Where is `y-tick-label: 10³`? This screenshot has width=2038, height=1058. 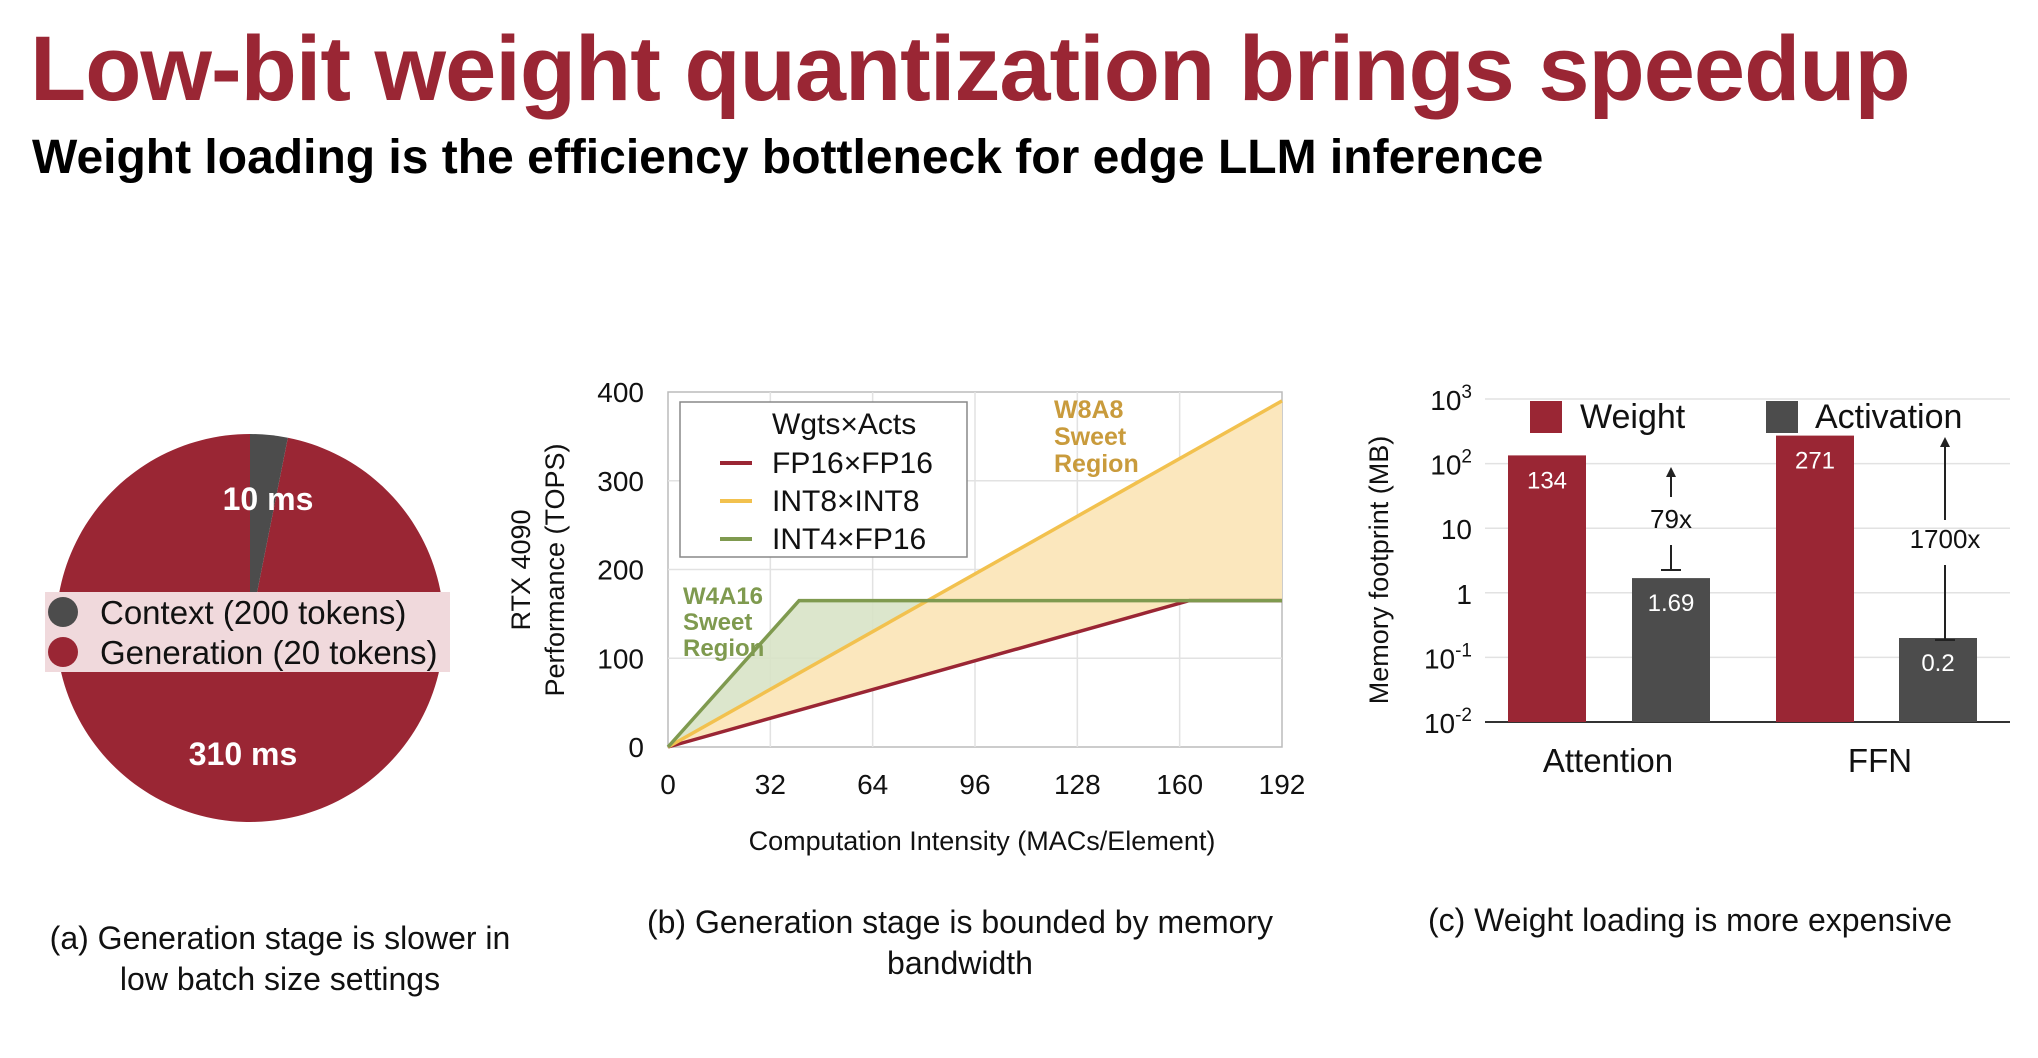
y-tick-label: 10³ is located at coordinates (1451, 399).